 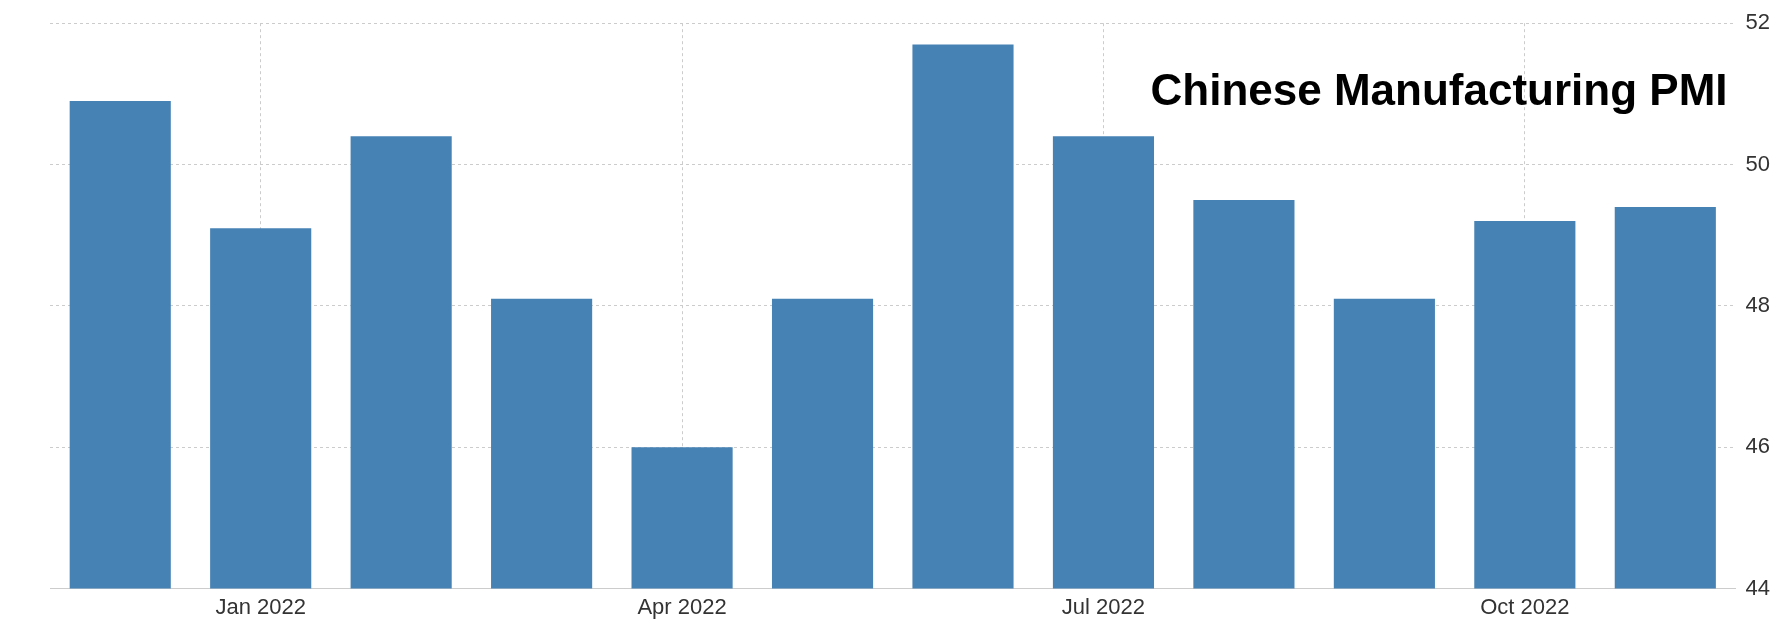 I want to click on y-tick-label: 50, so click(x=1758, y=163).